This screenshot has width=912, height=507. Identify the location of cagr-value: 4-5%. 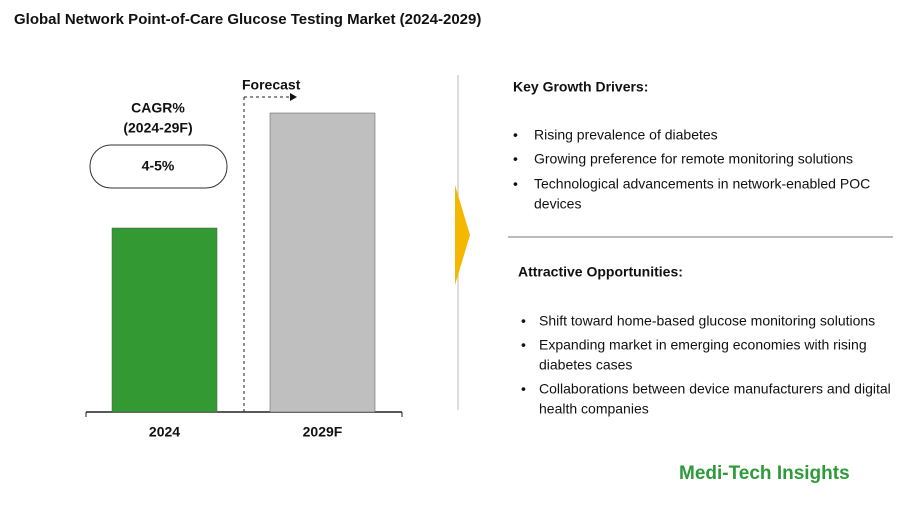
(158, 166).